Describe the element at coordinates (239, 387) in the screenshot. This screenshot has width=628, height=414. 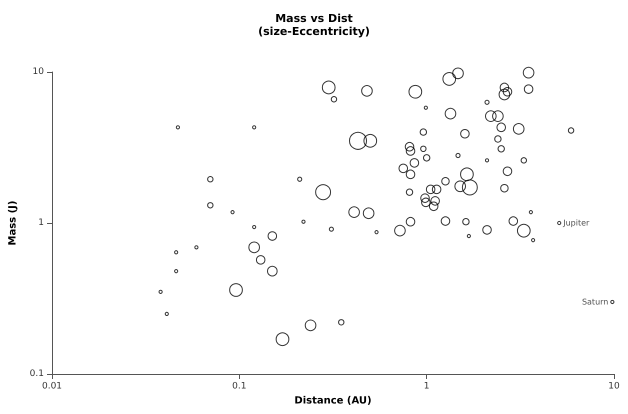
I see `x-tick-label: 0.1` at that location.